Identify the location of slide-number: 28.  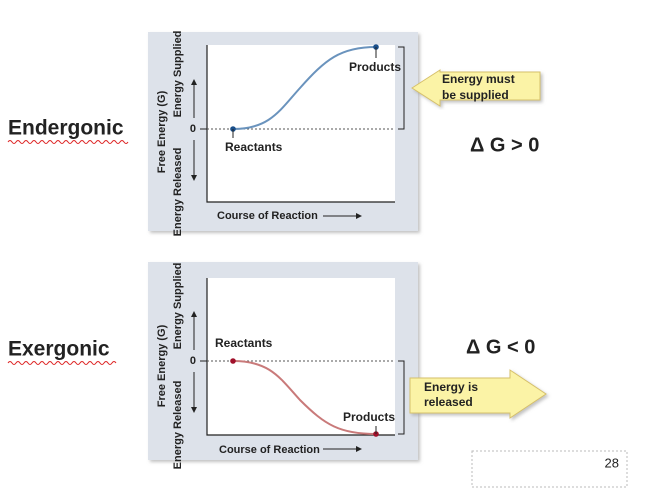
(612, 462).